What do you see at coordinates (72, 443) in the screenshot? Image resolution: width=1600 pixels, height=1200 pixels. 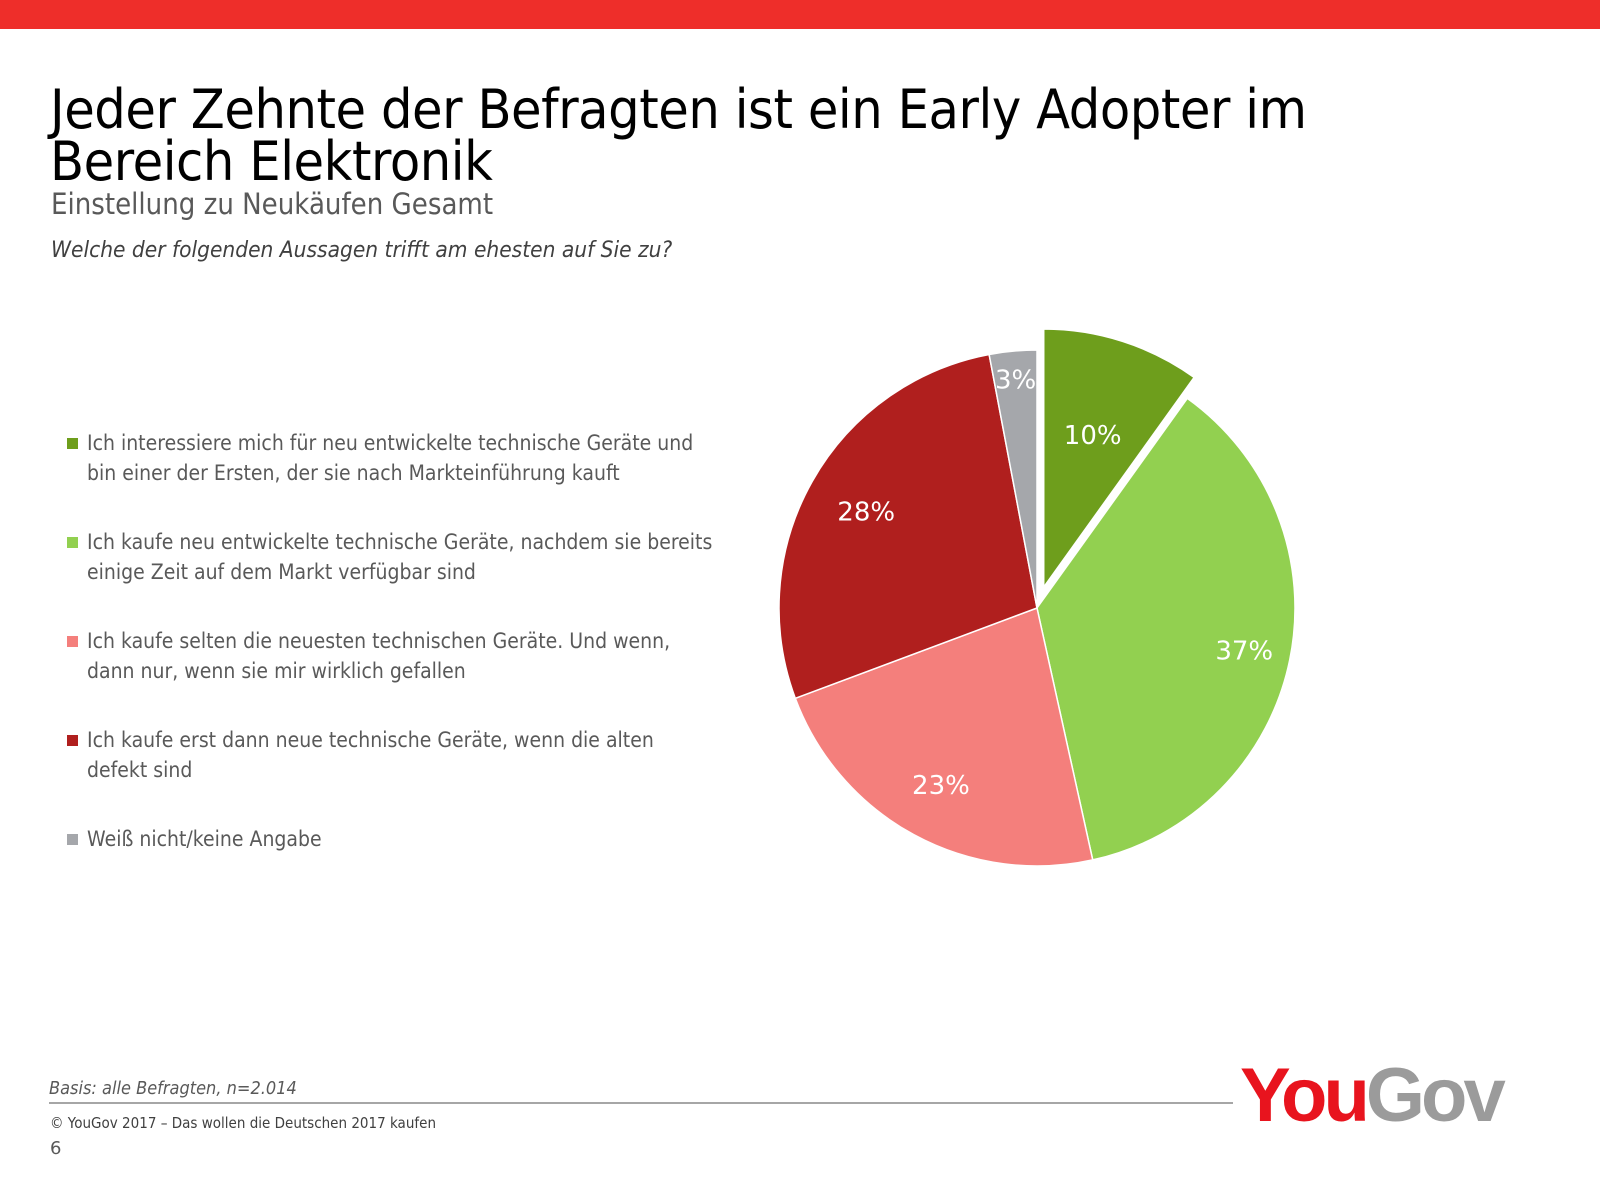 I see `legend-swatch-early` at bounding box center [72, 443].